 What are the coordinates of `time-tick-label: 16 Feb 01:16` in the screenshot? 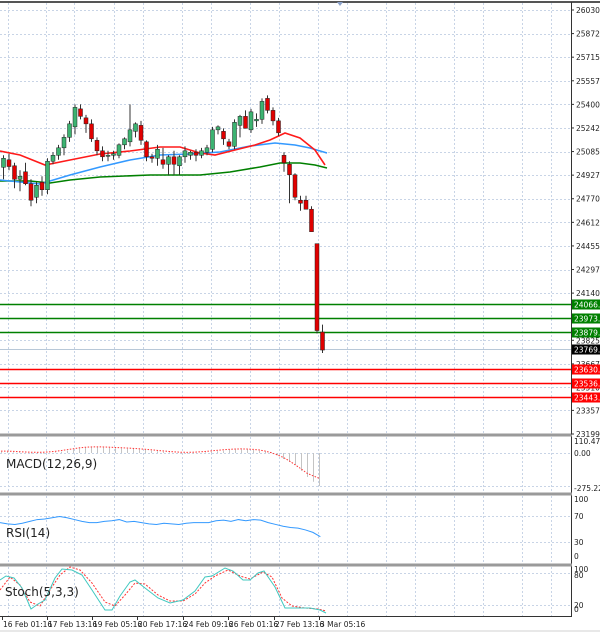 It's located at (27, 624).